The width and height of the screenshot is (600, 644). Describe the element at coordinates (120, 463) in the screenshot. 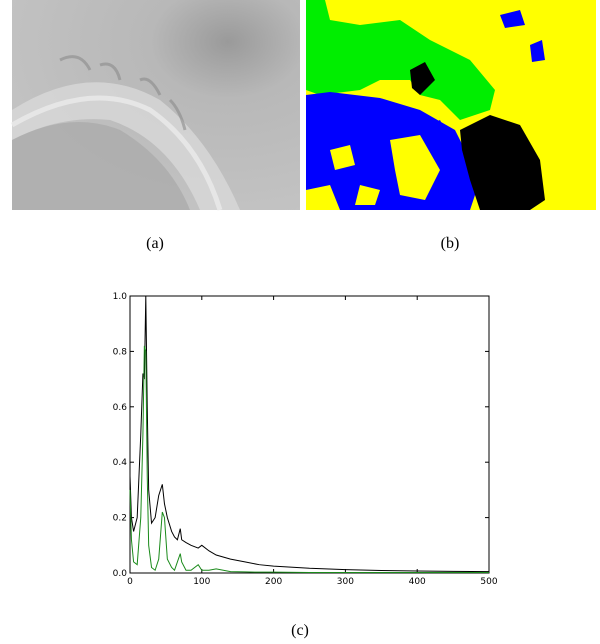

I see `y-tick-label: 0.4` at that location.